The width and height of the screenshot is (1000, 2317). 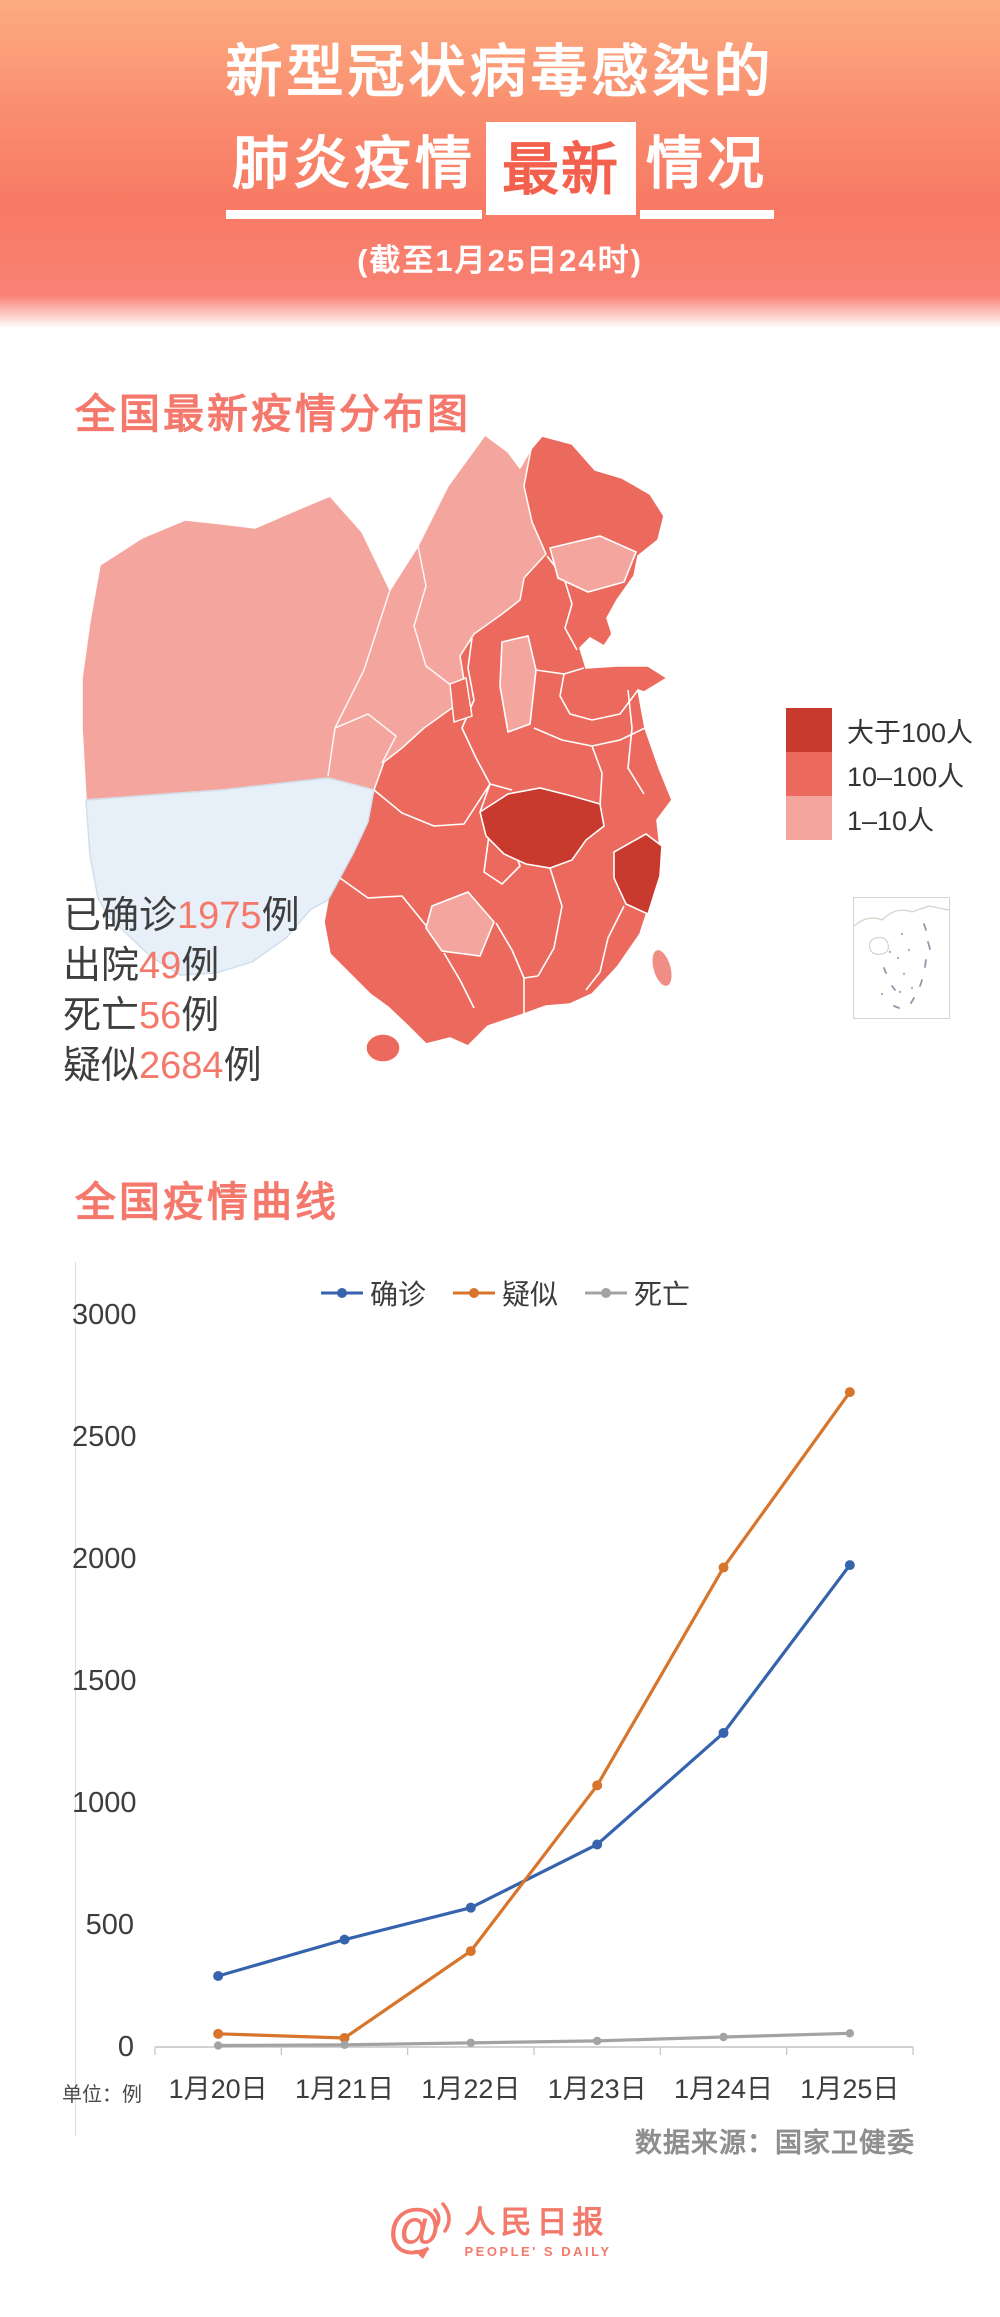 I want to click on y-axis-label: 2500, so click(x=104, y=1437).